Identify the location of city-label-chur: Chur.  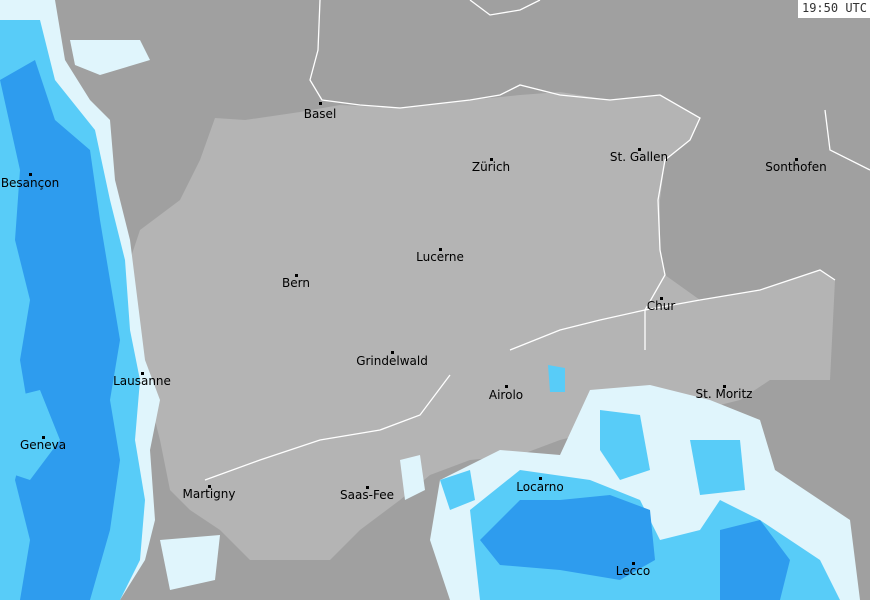
(661, 306).